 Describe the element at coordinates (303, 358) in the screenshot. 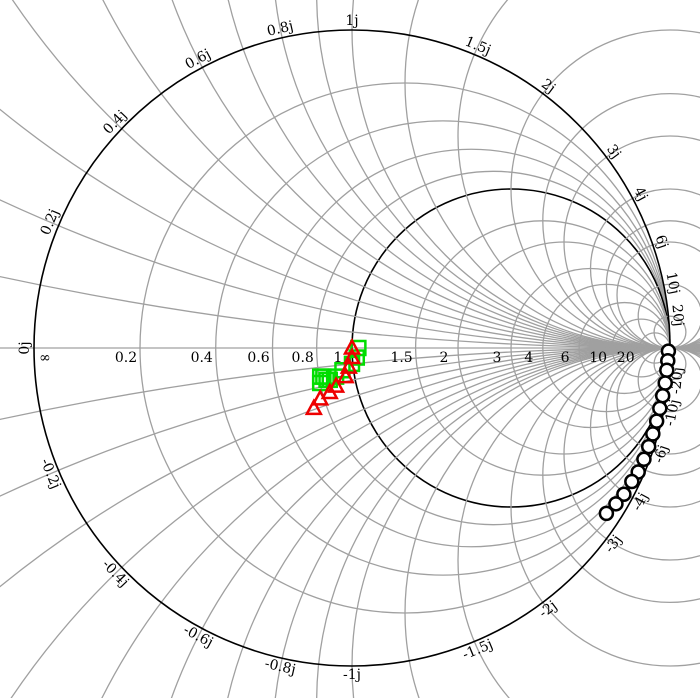

I see `resistance-tick-label-4: 0.8` at that location.